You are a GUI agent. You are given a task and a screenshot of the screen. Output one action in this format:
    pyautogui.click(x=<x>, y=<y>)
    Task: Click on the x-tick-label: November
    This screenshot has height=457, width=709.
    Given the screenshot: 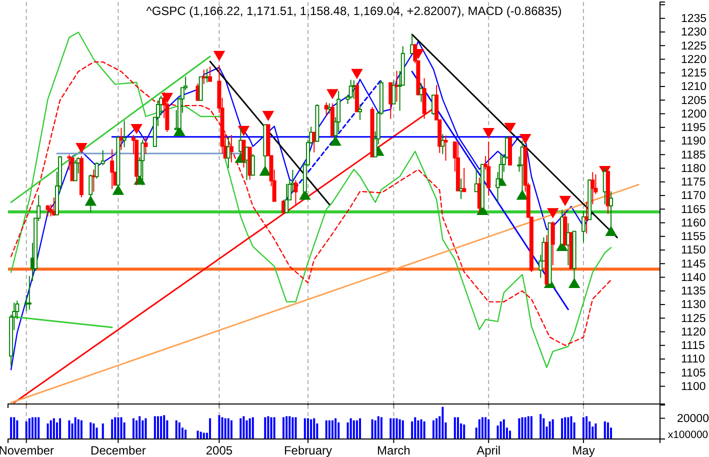 What is the action you would take?
    pyautogui.click(x=27, y=450)
    